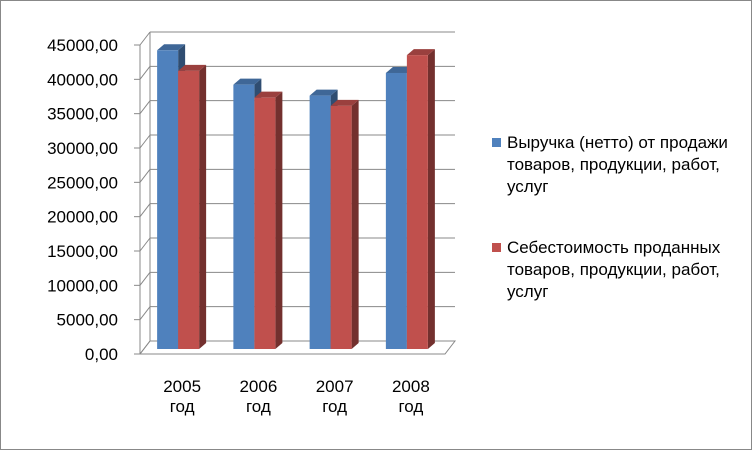 The width and height of the screenshot is (753, 451). Describe the element at coordinates (87, 320) in the screenshot. I see `y-tick-label: 5000,00` at that location.